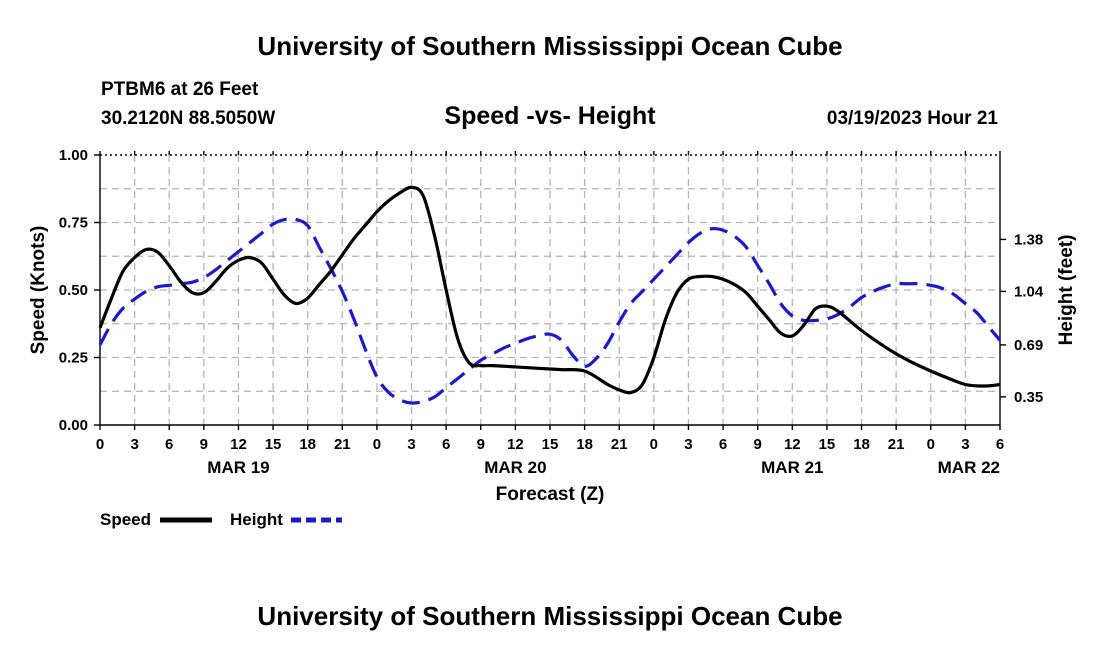  I want to click on legend: Speed Height, so click(221, 519).